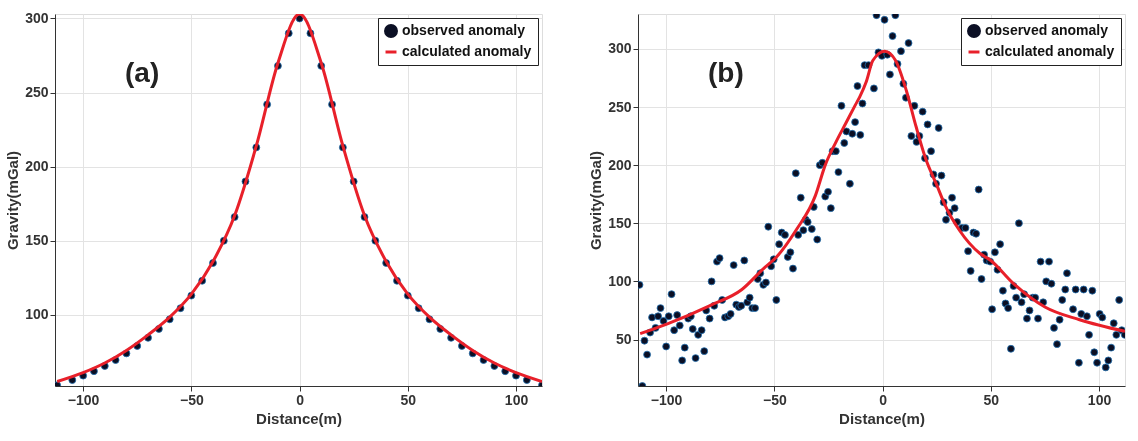  I want to click on annotation: (a), so click(142, 72).